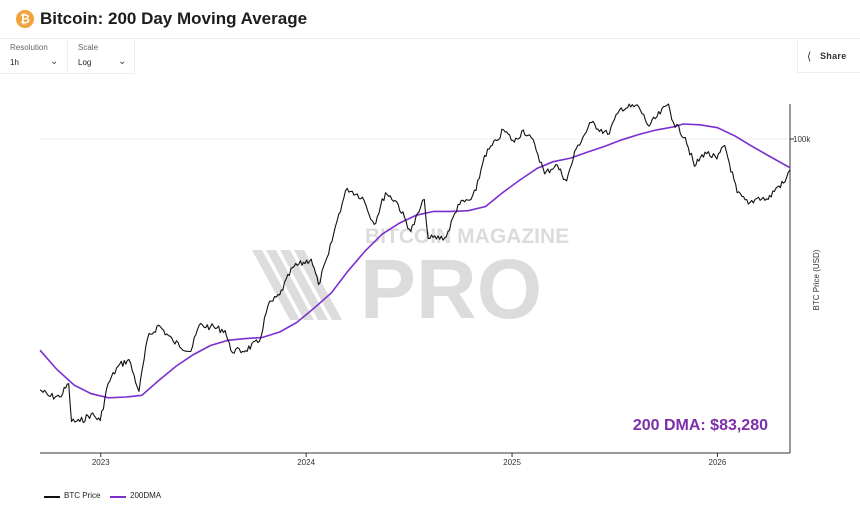  Describe the element at coordinates (34, 56) in the screenshot. I see `resolution-select: Resolution 1h ⌄` at that location.